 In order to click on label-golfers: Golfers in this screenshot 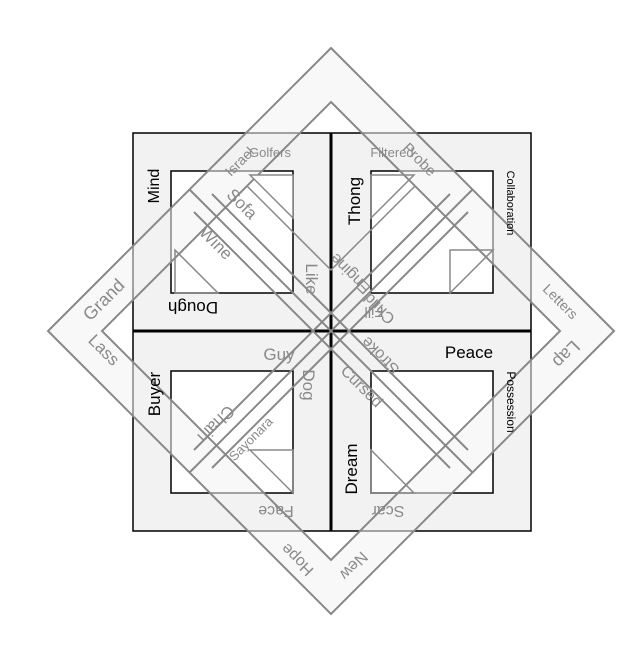, I will do `click(270, 152)`.